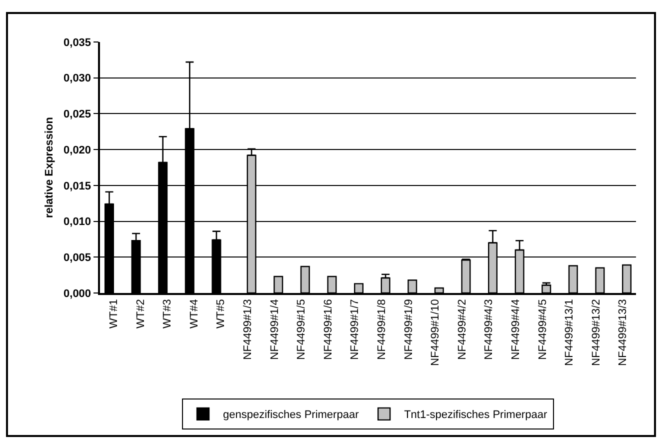 This screenshot has width=664, height=441. I want to click on y-tick-label: 0,005, so click(78, 258).